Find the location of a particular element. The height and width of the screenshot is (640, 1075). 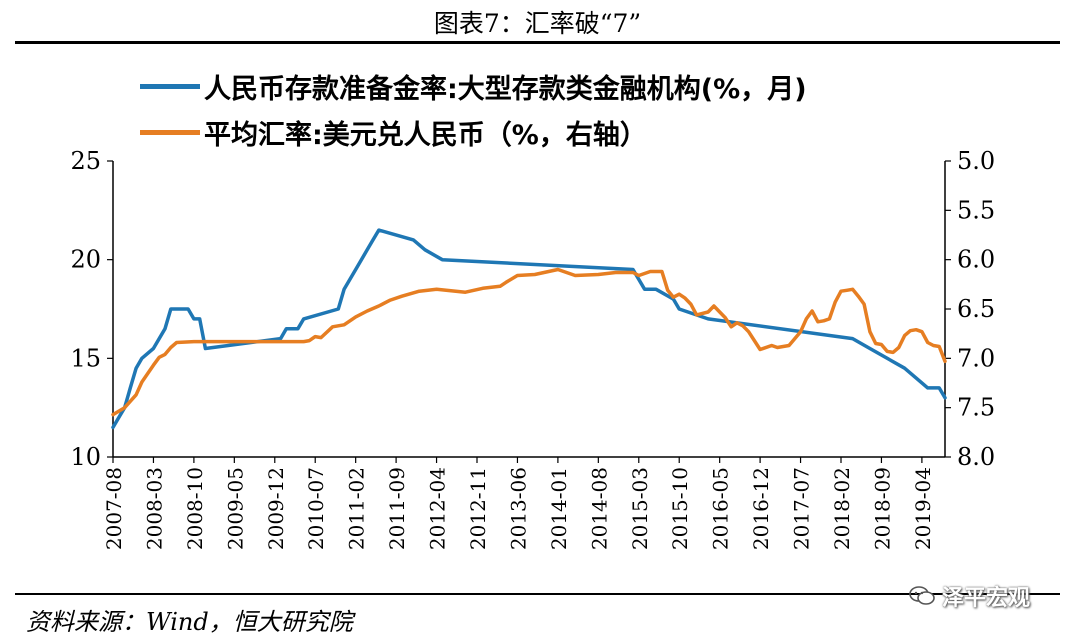

x-tick-label: 2015-10 is located at coordinates (680, 508).